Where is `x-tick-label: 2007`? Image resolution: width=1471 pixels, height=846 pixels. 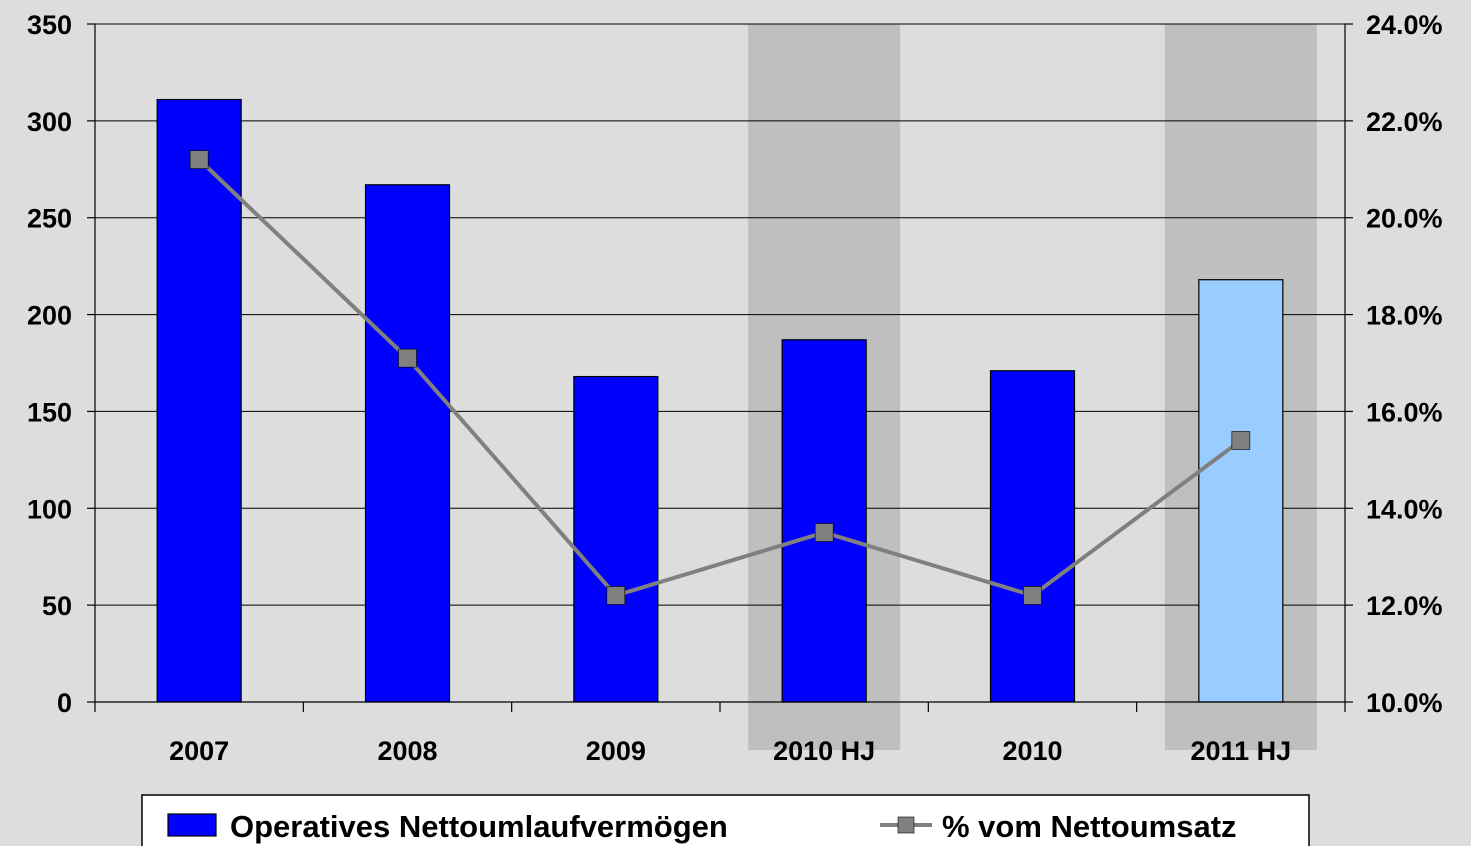
x-tick-label: 2007 is located at coordinates (199, 751).